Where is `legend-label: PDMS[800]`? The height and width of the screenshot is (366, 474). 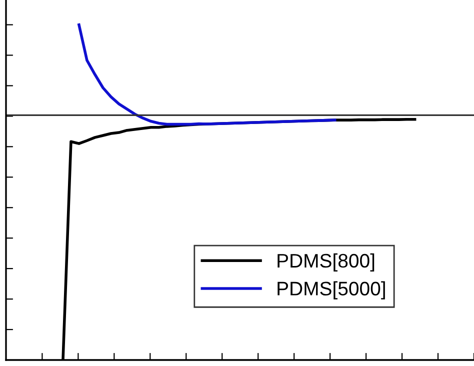
legend-label: PDMS[800] is located at coordinates (326, 262).